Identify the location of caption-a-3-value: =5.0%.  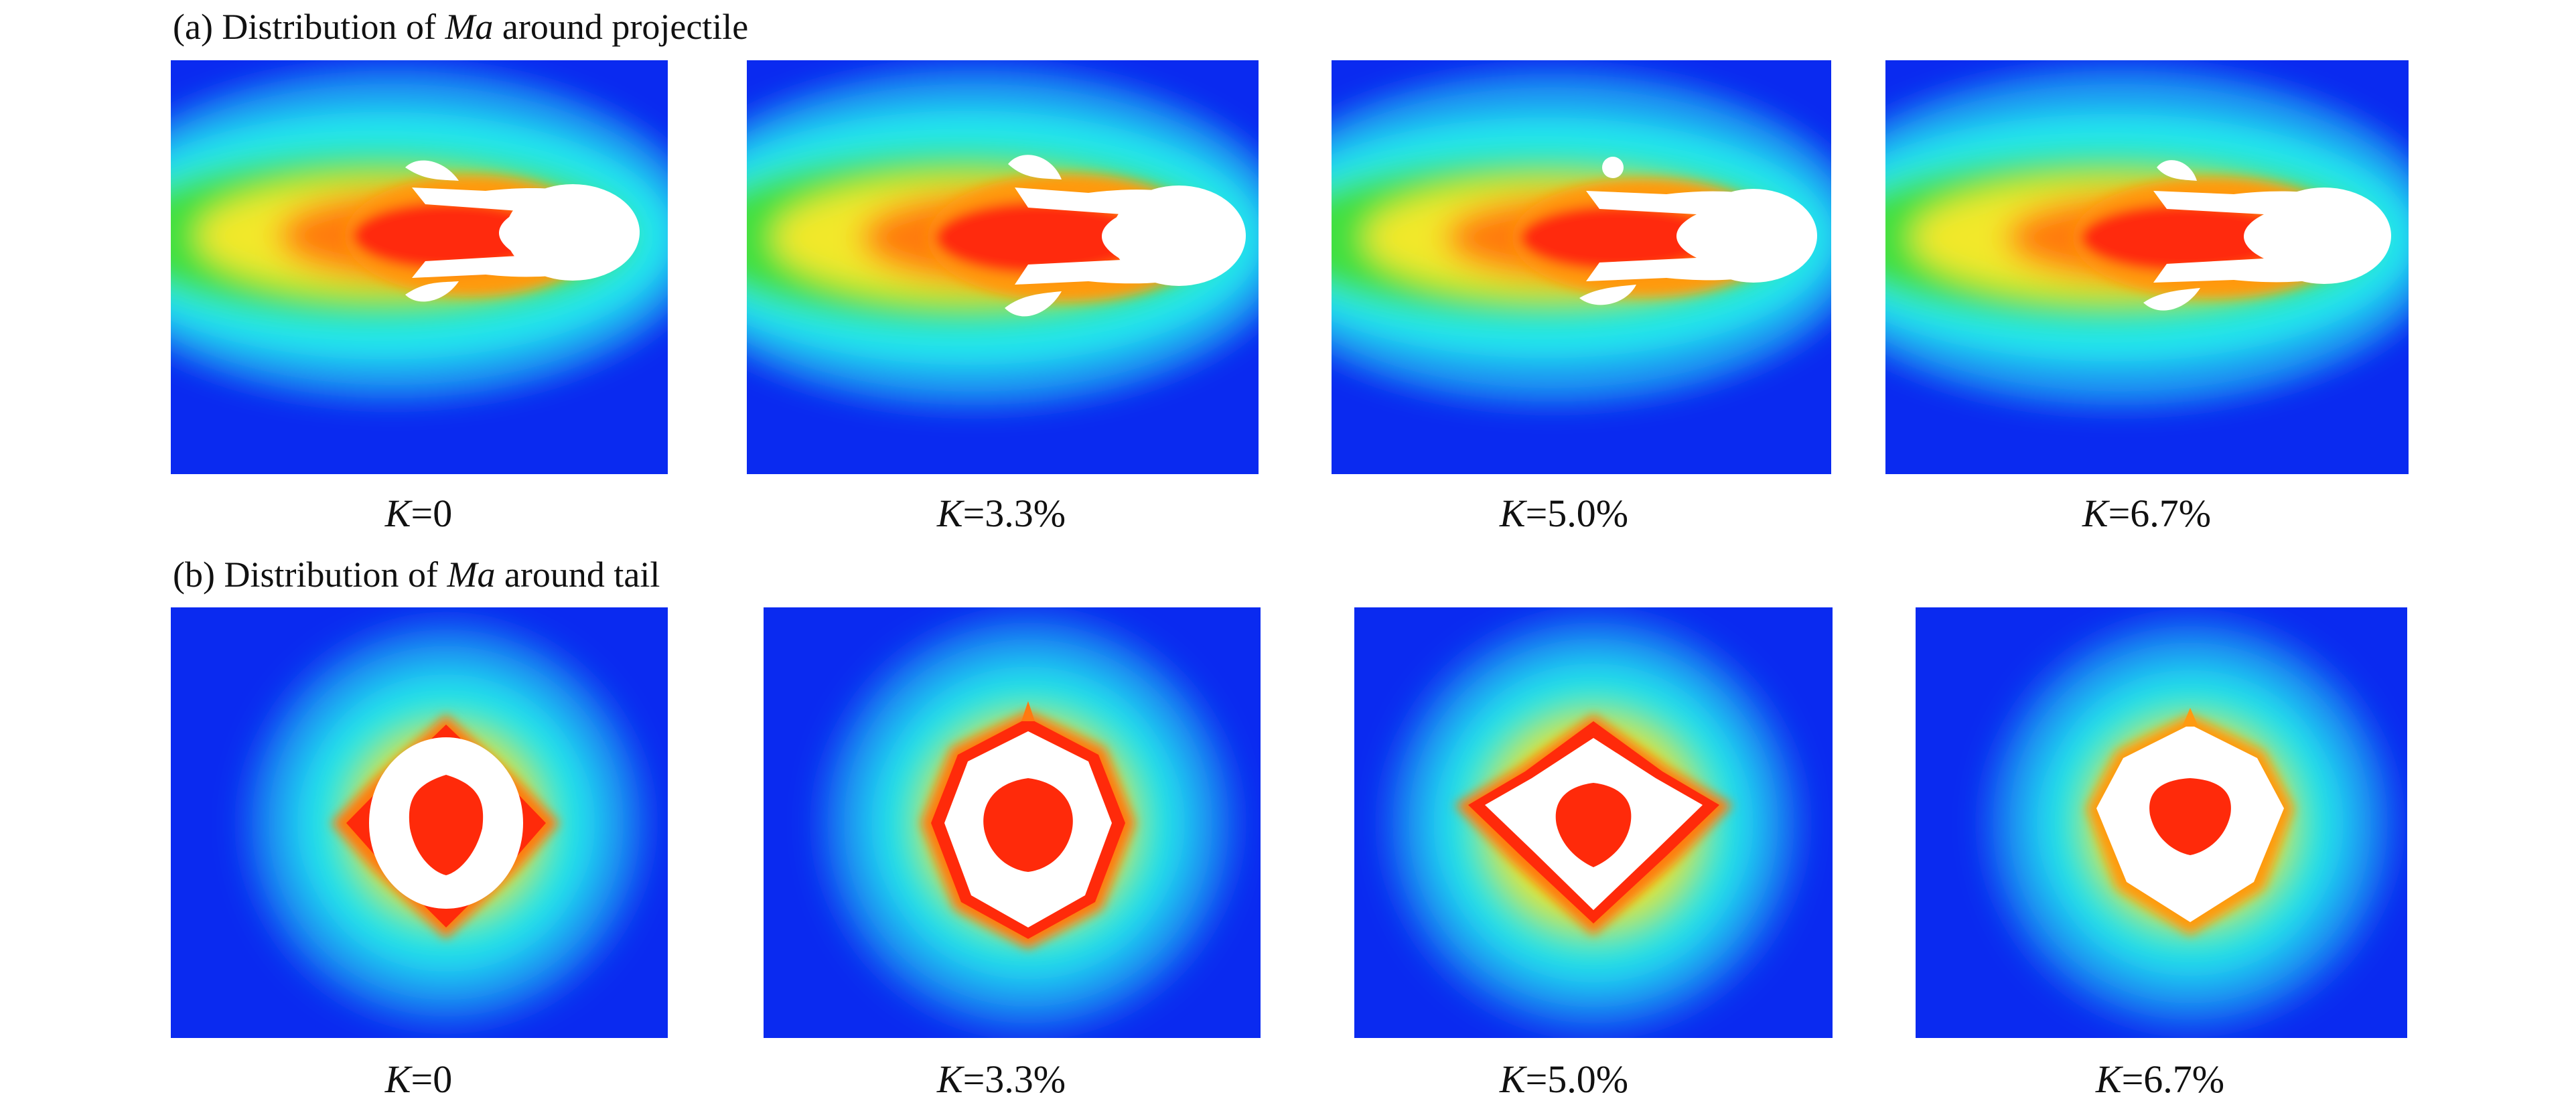
(1577, 513).